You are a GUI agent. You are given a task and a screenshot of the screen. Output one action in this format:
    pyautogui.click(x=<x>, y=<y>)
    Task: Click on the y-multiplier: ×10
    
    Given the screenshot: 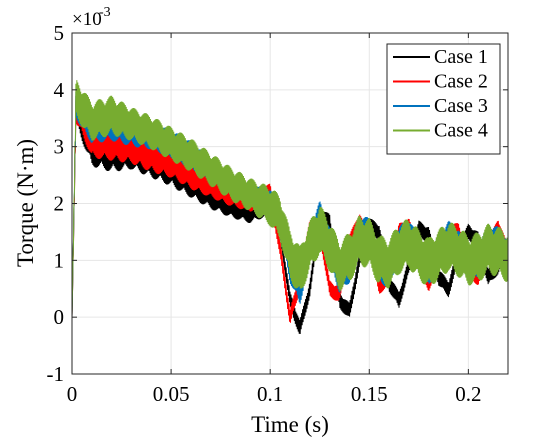 What is the action you would take?
    pyautogui.click(x=87, y=19)
    